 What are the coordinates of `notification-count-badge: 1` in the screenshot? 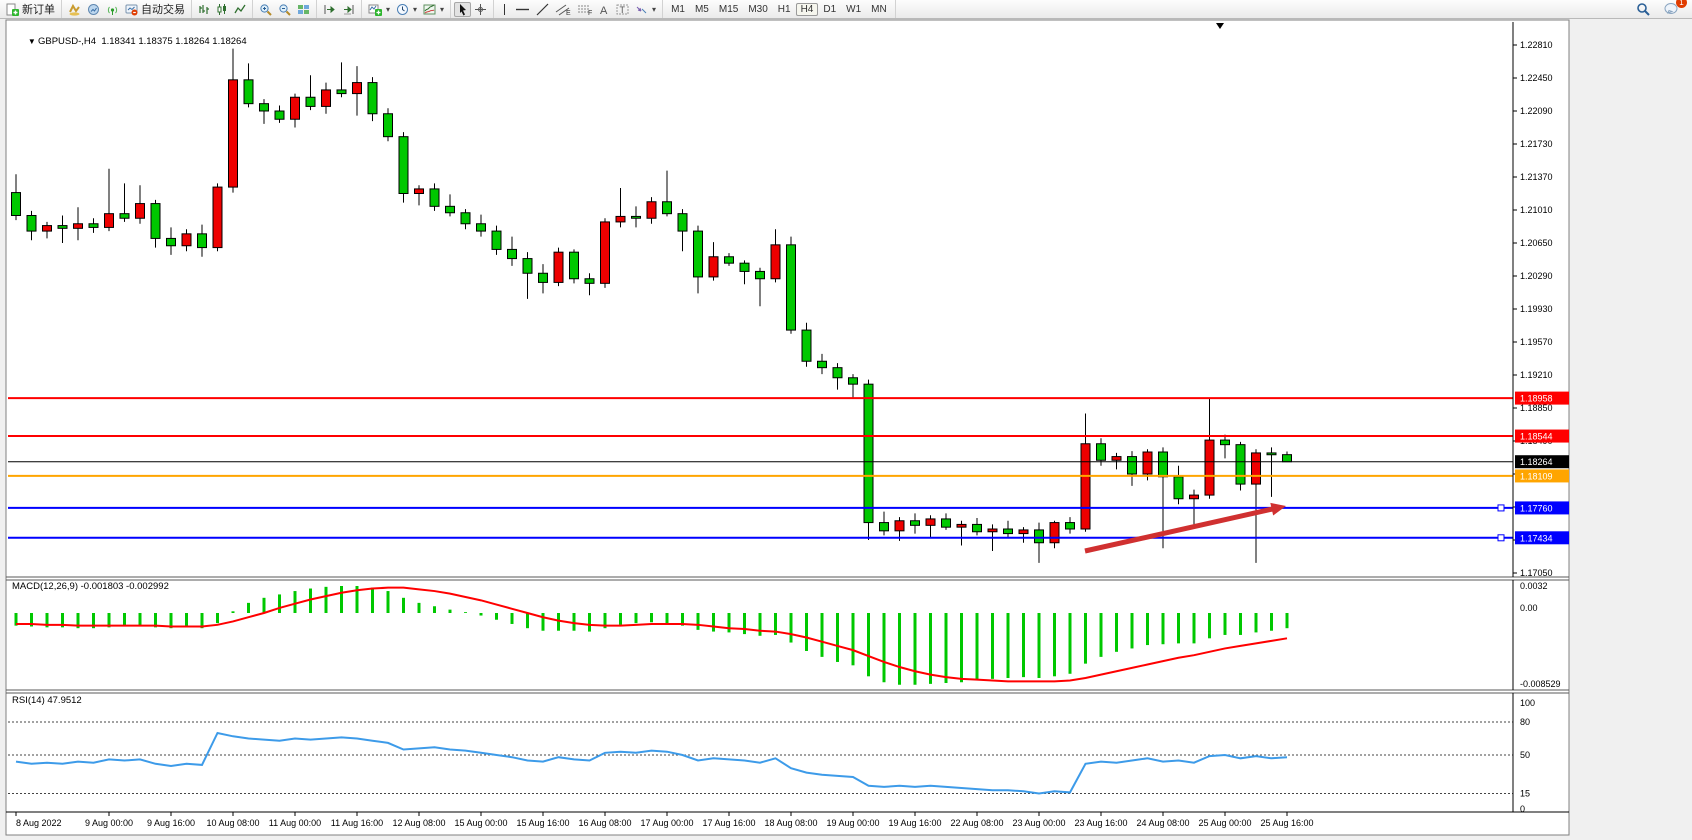 It's located at (1681, 4).